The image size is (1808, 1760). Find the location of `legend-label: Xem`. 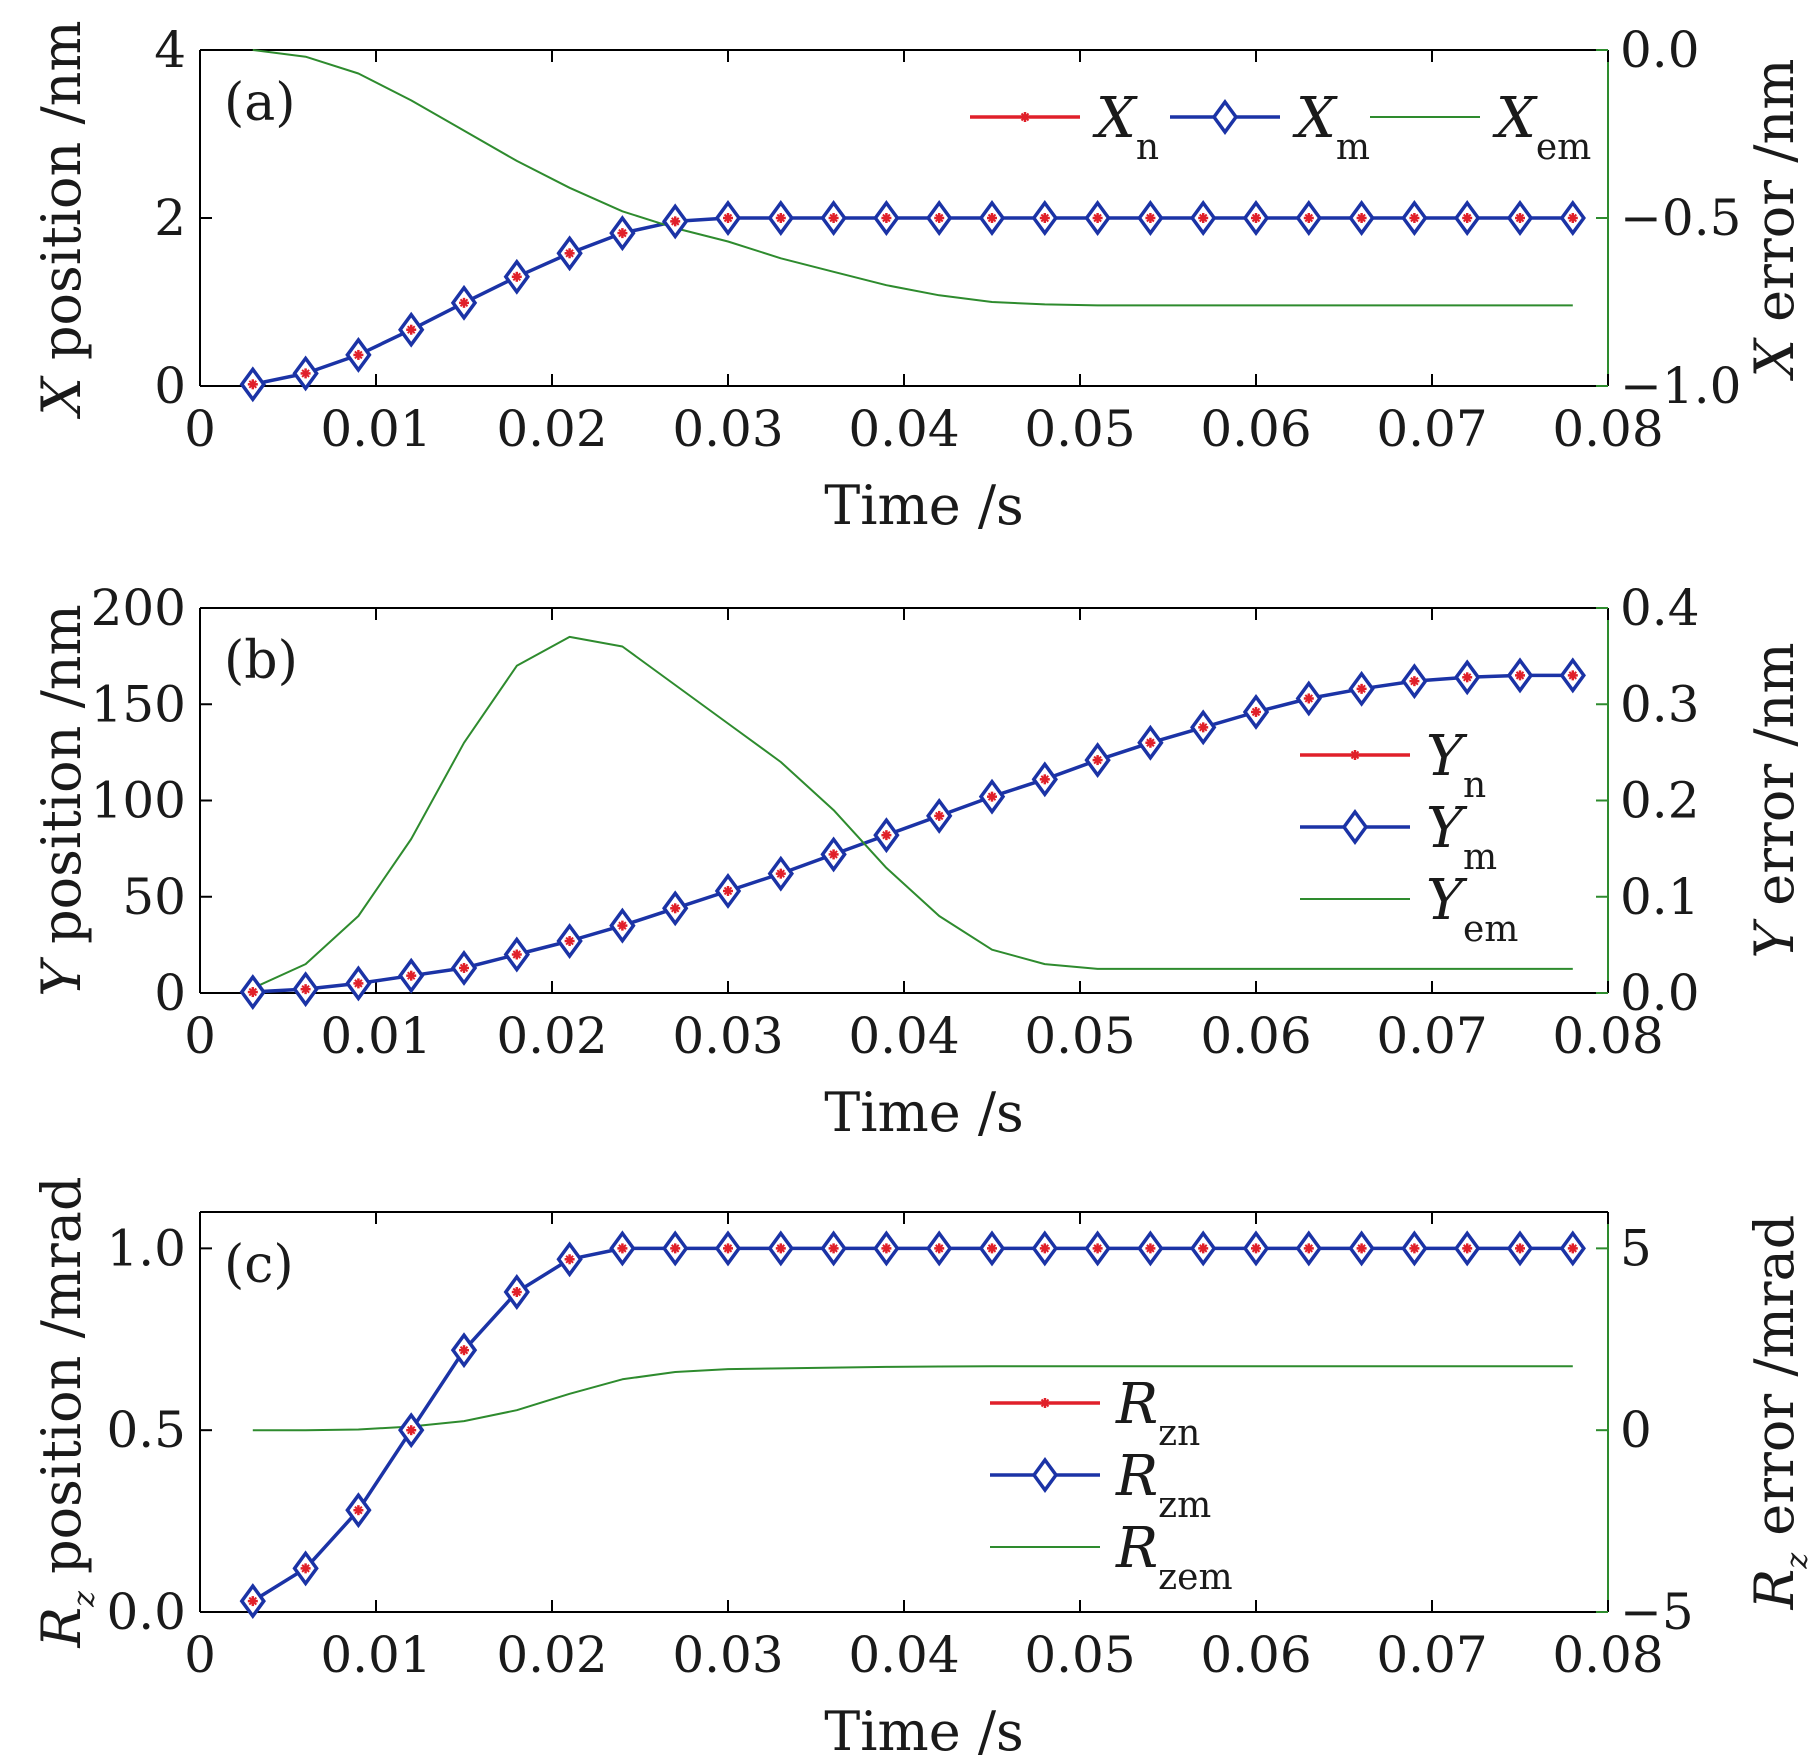

legend-label: Xem is located at coordinates (1541, 127).